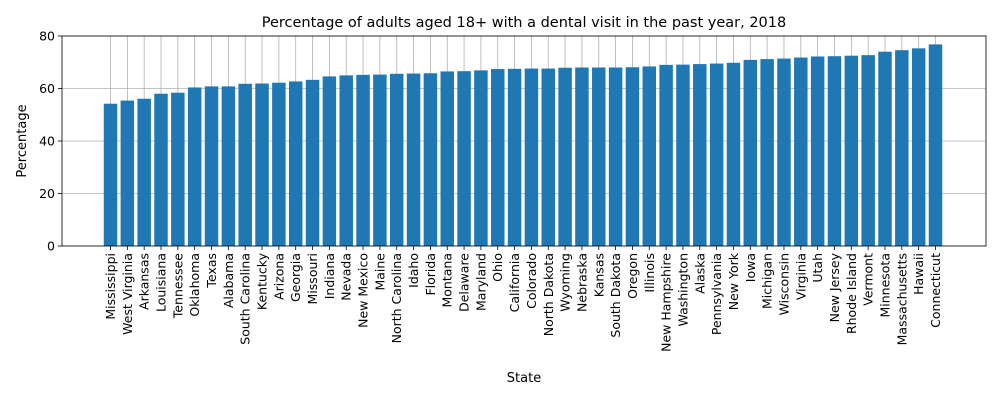  What do you see at coordinates (22, 140) in the screenshot?
I see `y-axis-label: Percentage` at bounding box center [22, 140].